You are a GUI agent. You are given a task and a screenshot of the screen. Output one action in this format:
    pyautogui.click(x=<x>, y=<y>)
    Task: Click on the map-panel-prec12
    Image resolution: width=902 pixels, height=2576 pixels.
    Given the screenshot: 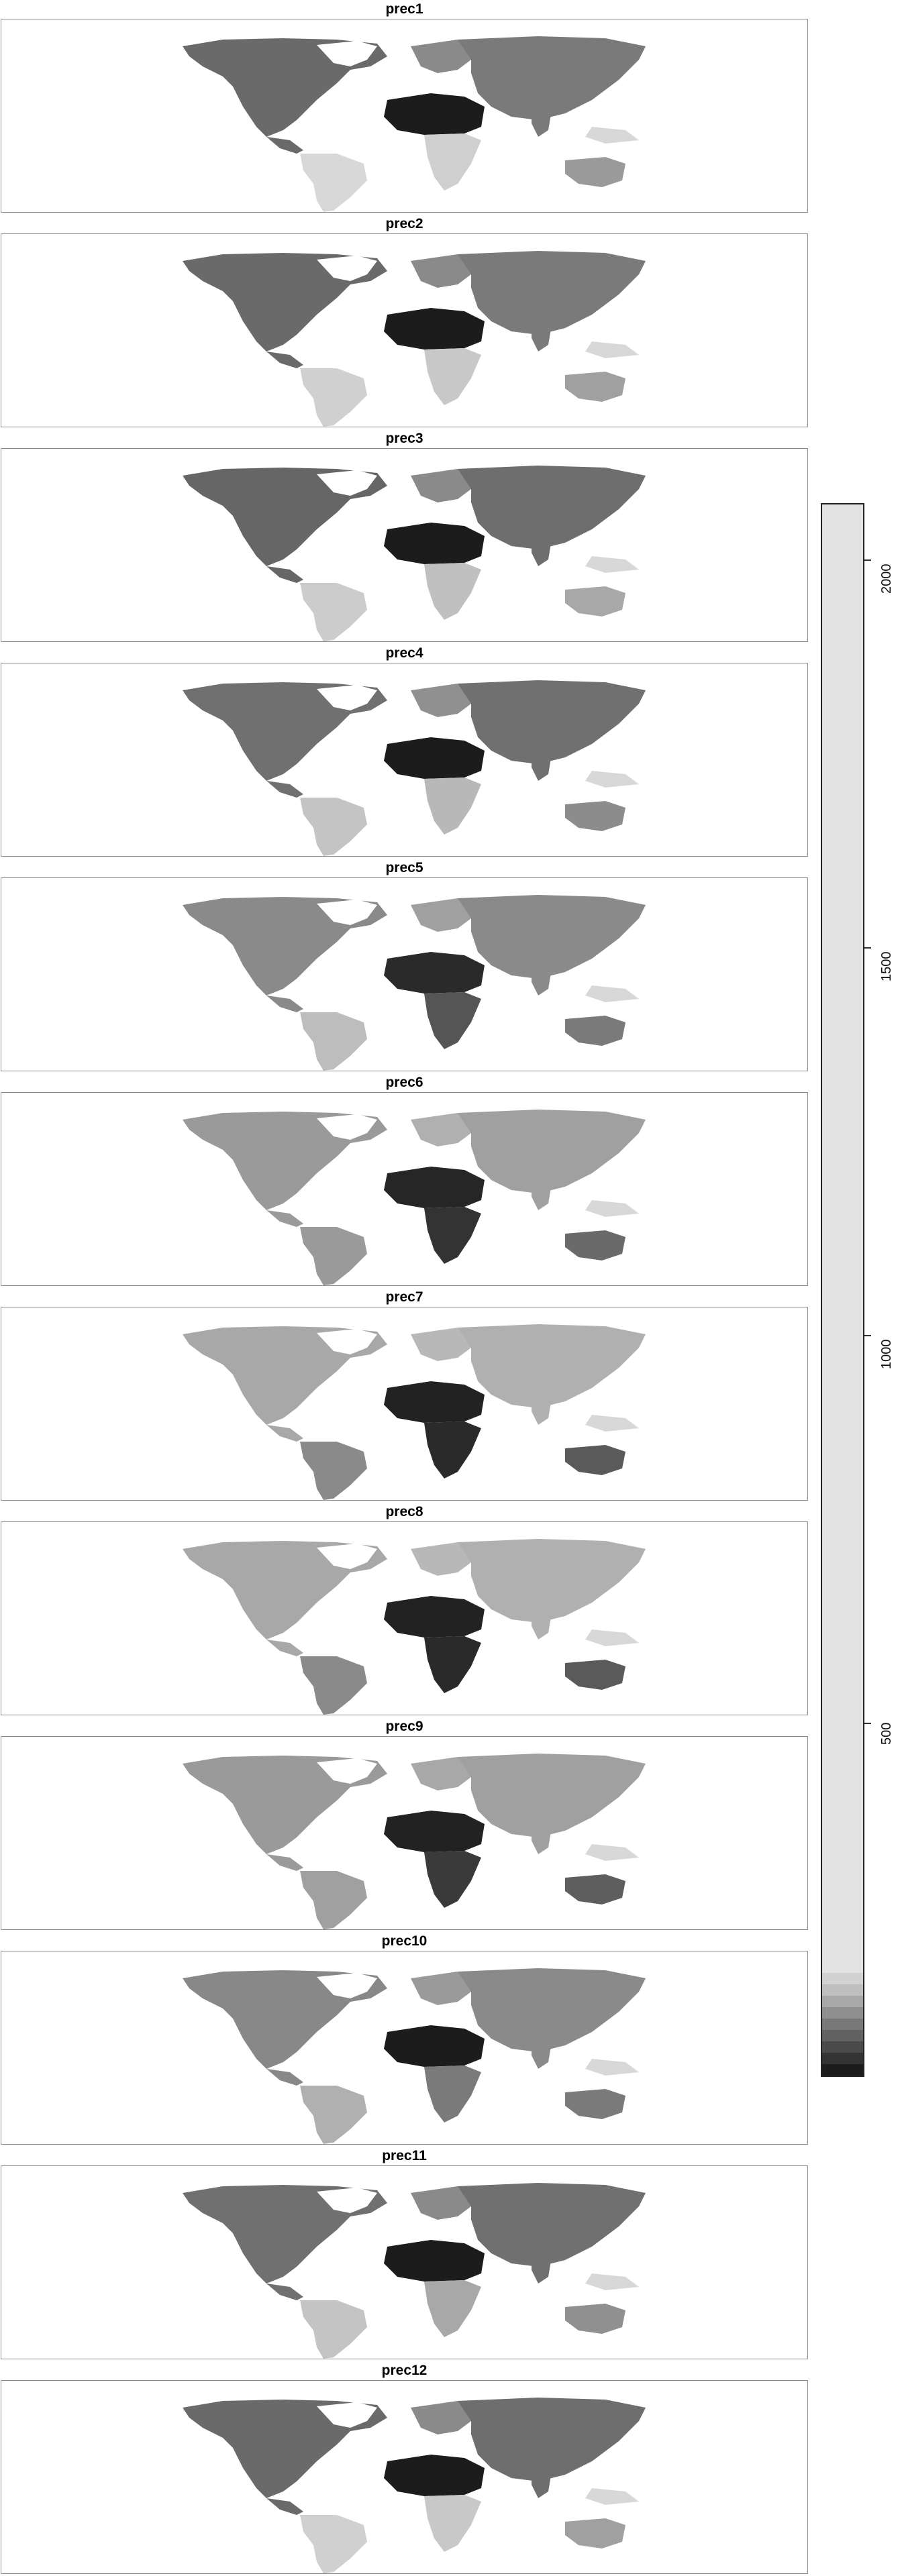 What is the action you would take?
    pyautogui.click(x=404, y=2477)
    